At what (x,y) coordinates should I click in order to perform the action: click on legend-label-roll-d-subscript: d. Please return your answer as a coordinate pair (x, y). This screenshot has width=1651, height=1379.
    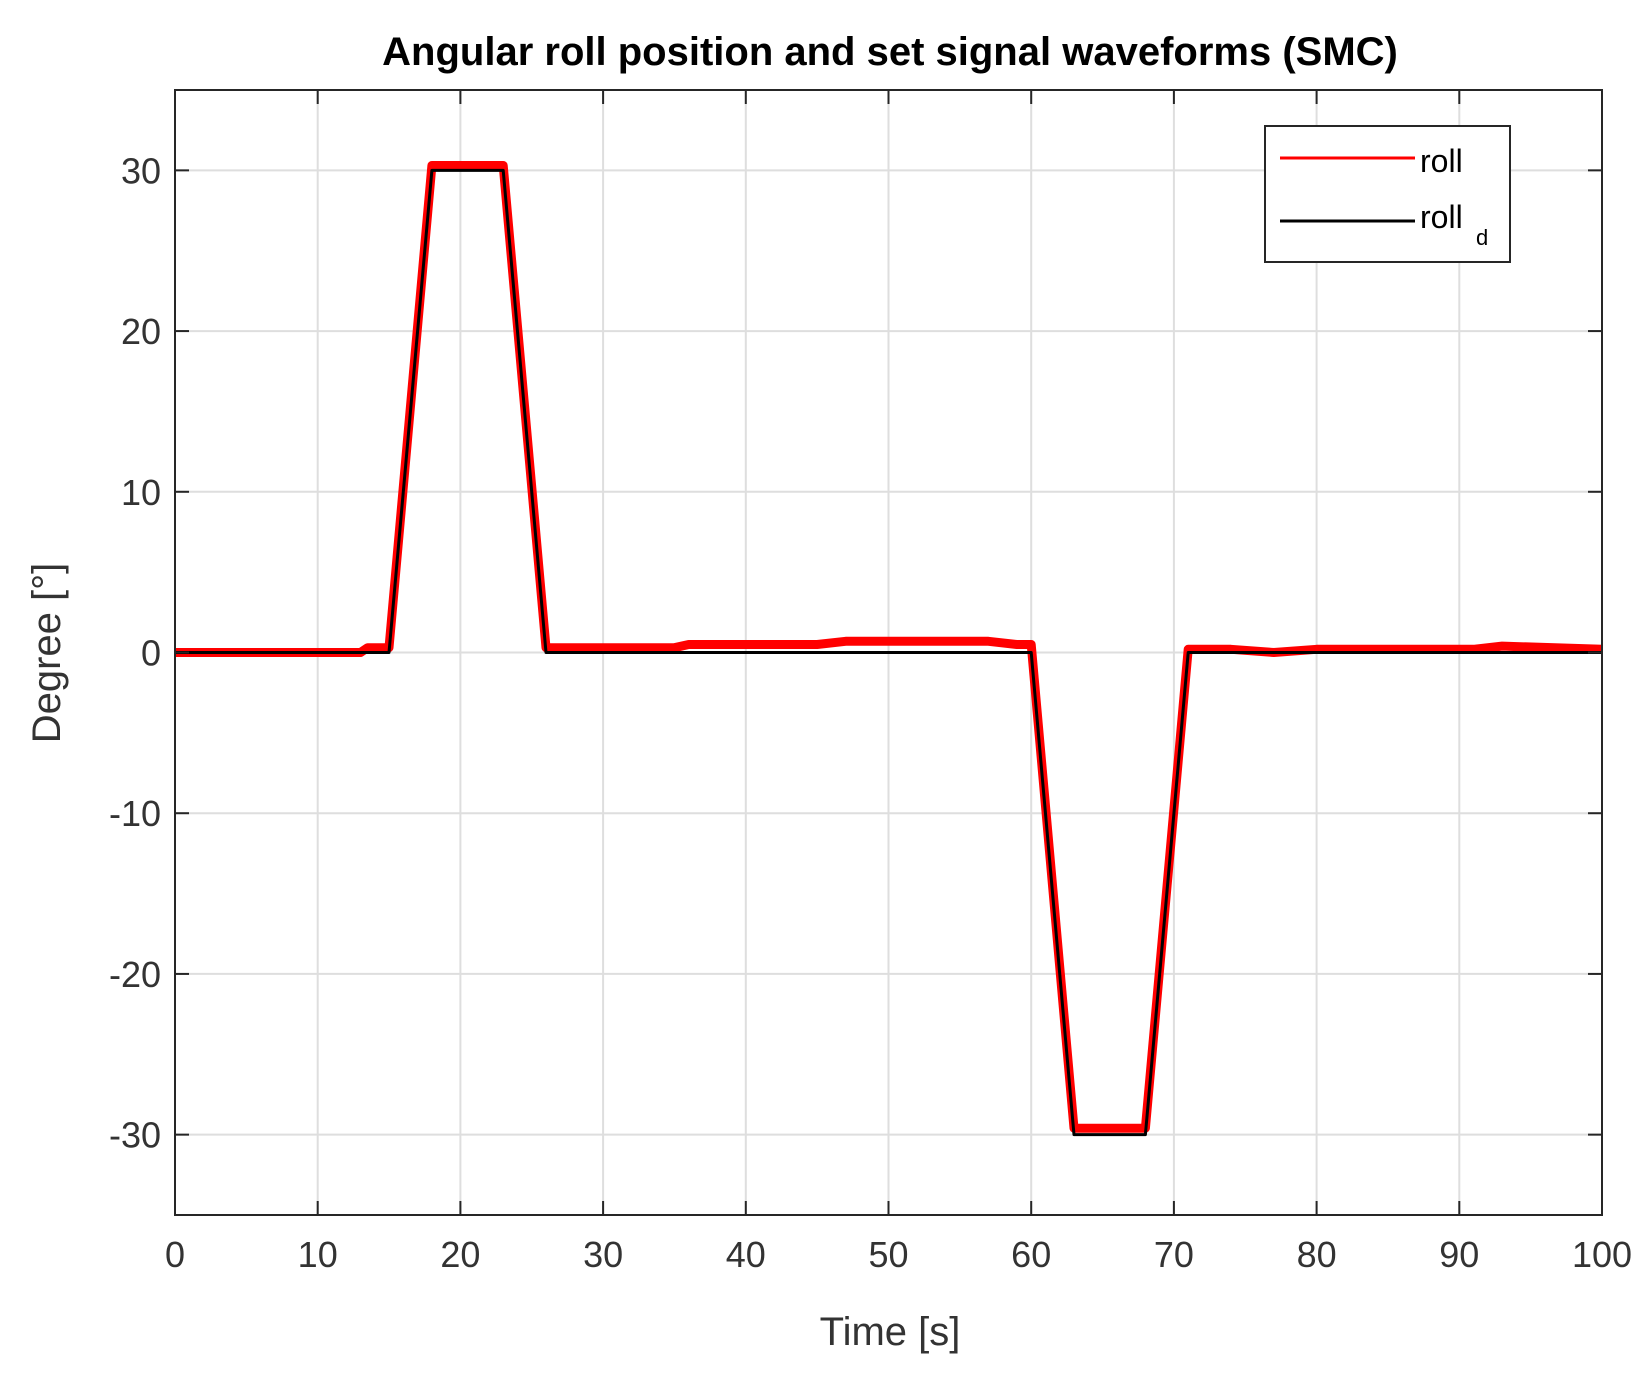
    Looking at the image, I should click on (1482, 237).